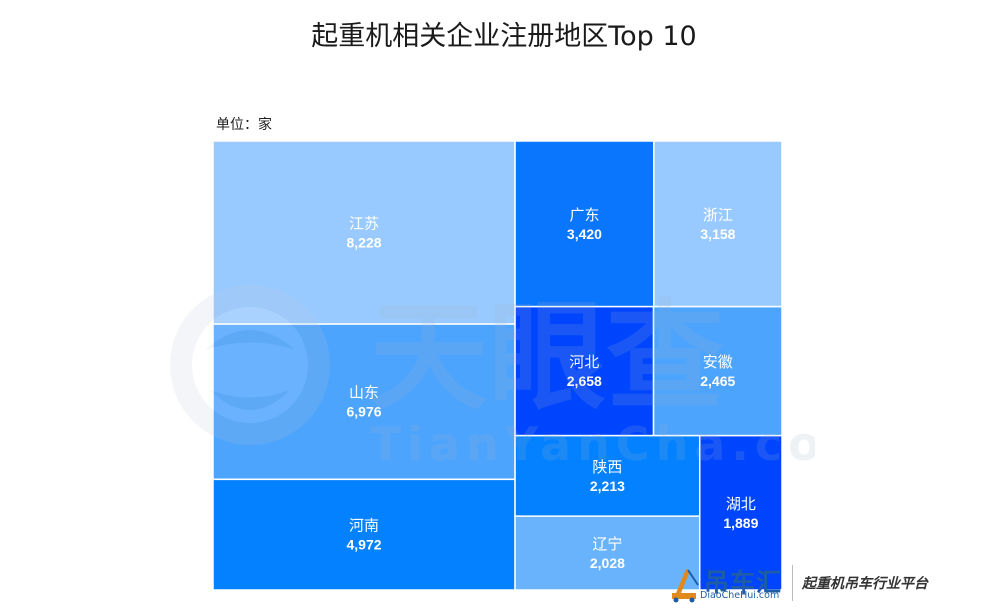  Describe the element at coordinates (364, 243) in the screenshot. I see `treemap-cell-value: 8,228` at that location.